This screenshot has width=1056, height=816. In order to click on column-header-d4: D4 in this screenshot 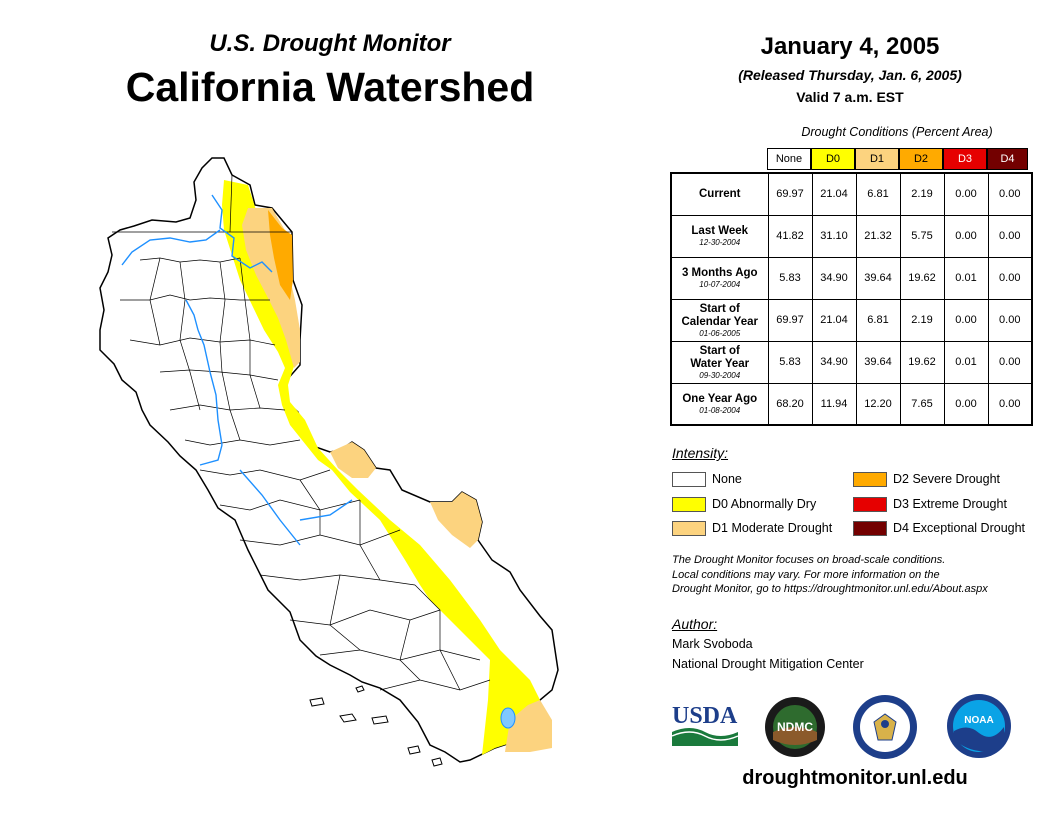, I will do `click(1007, 159)`.